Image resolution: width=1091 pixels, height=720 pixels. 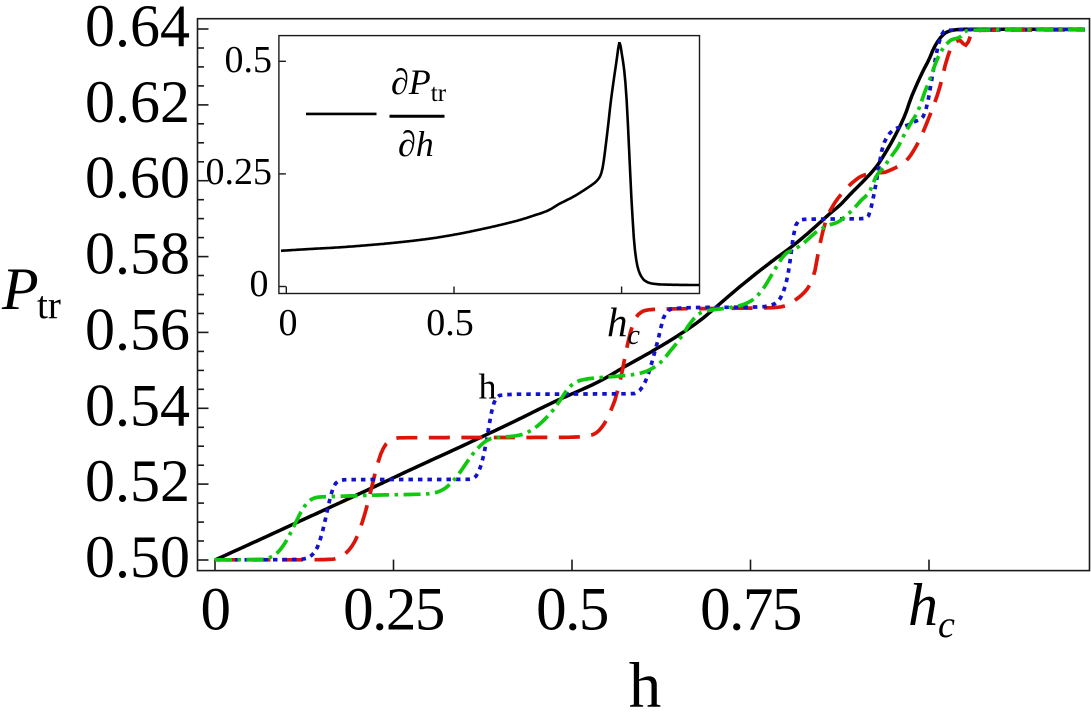 What do you see at coordinates (137, 178) in the screenshot?
I see `svg-text: 0.60` at bounding box center [137, 178].